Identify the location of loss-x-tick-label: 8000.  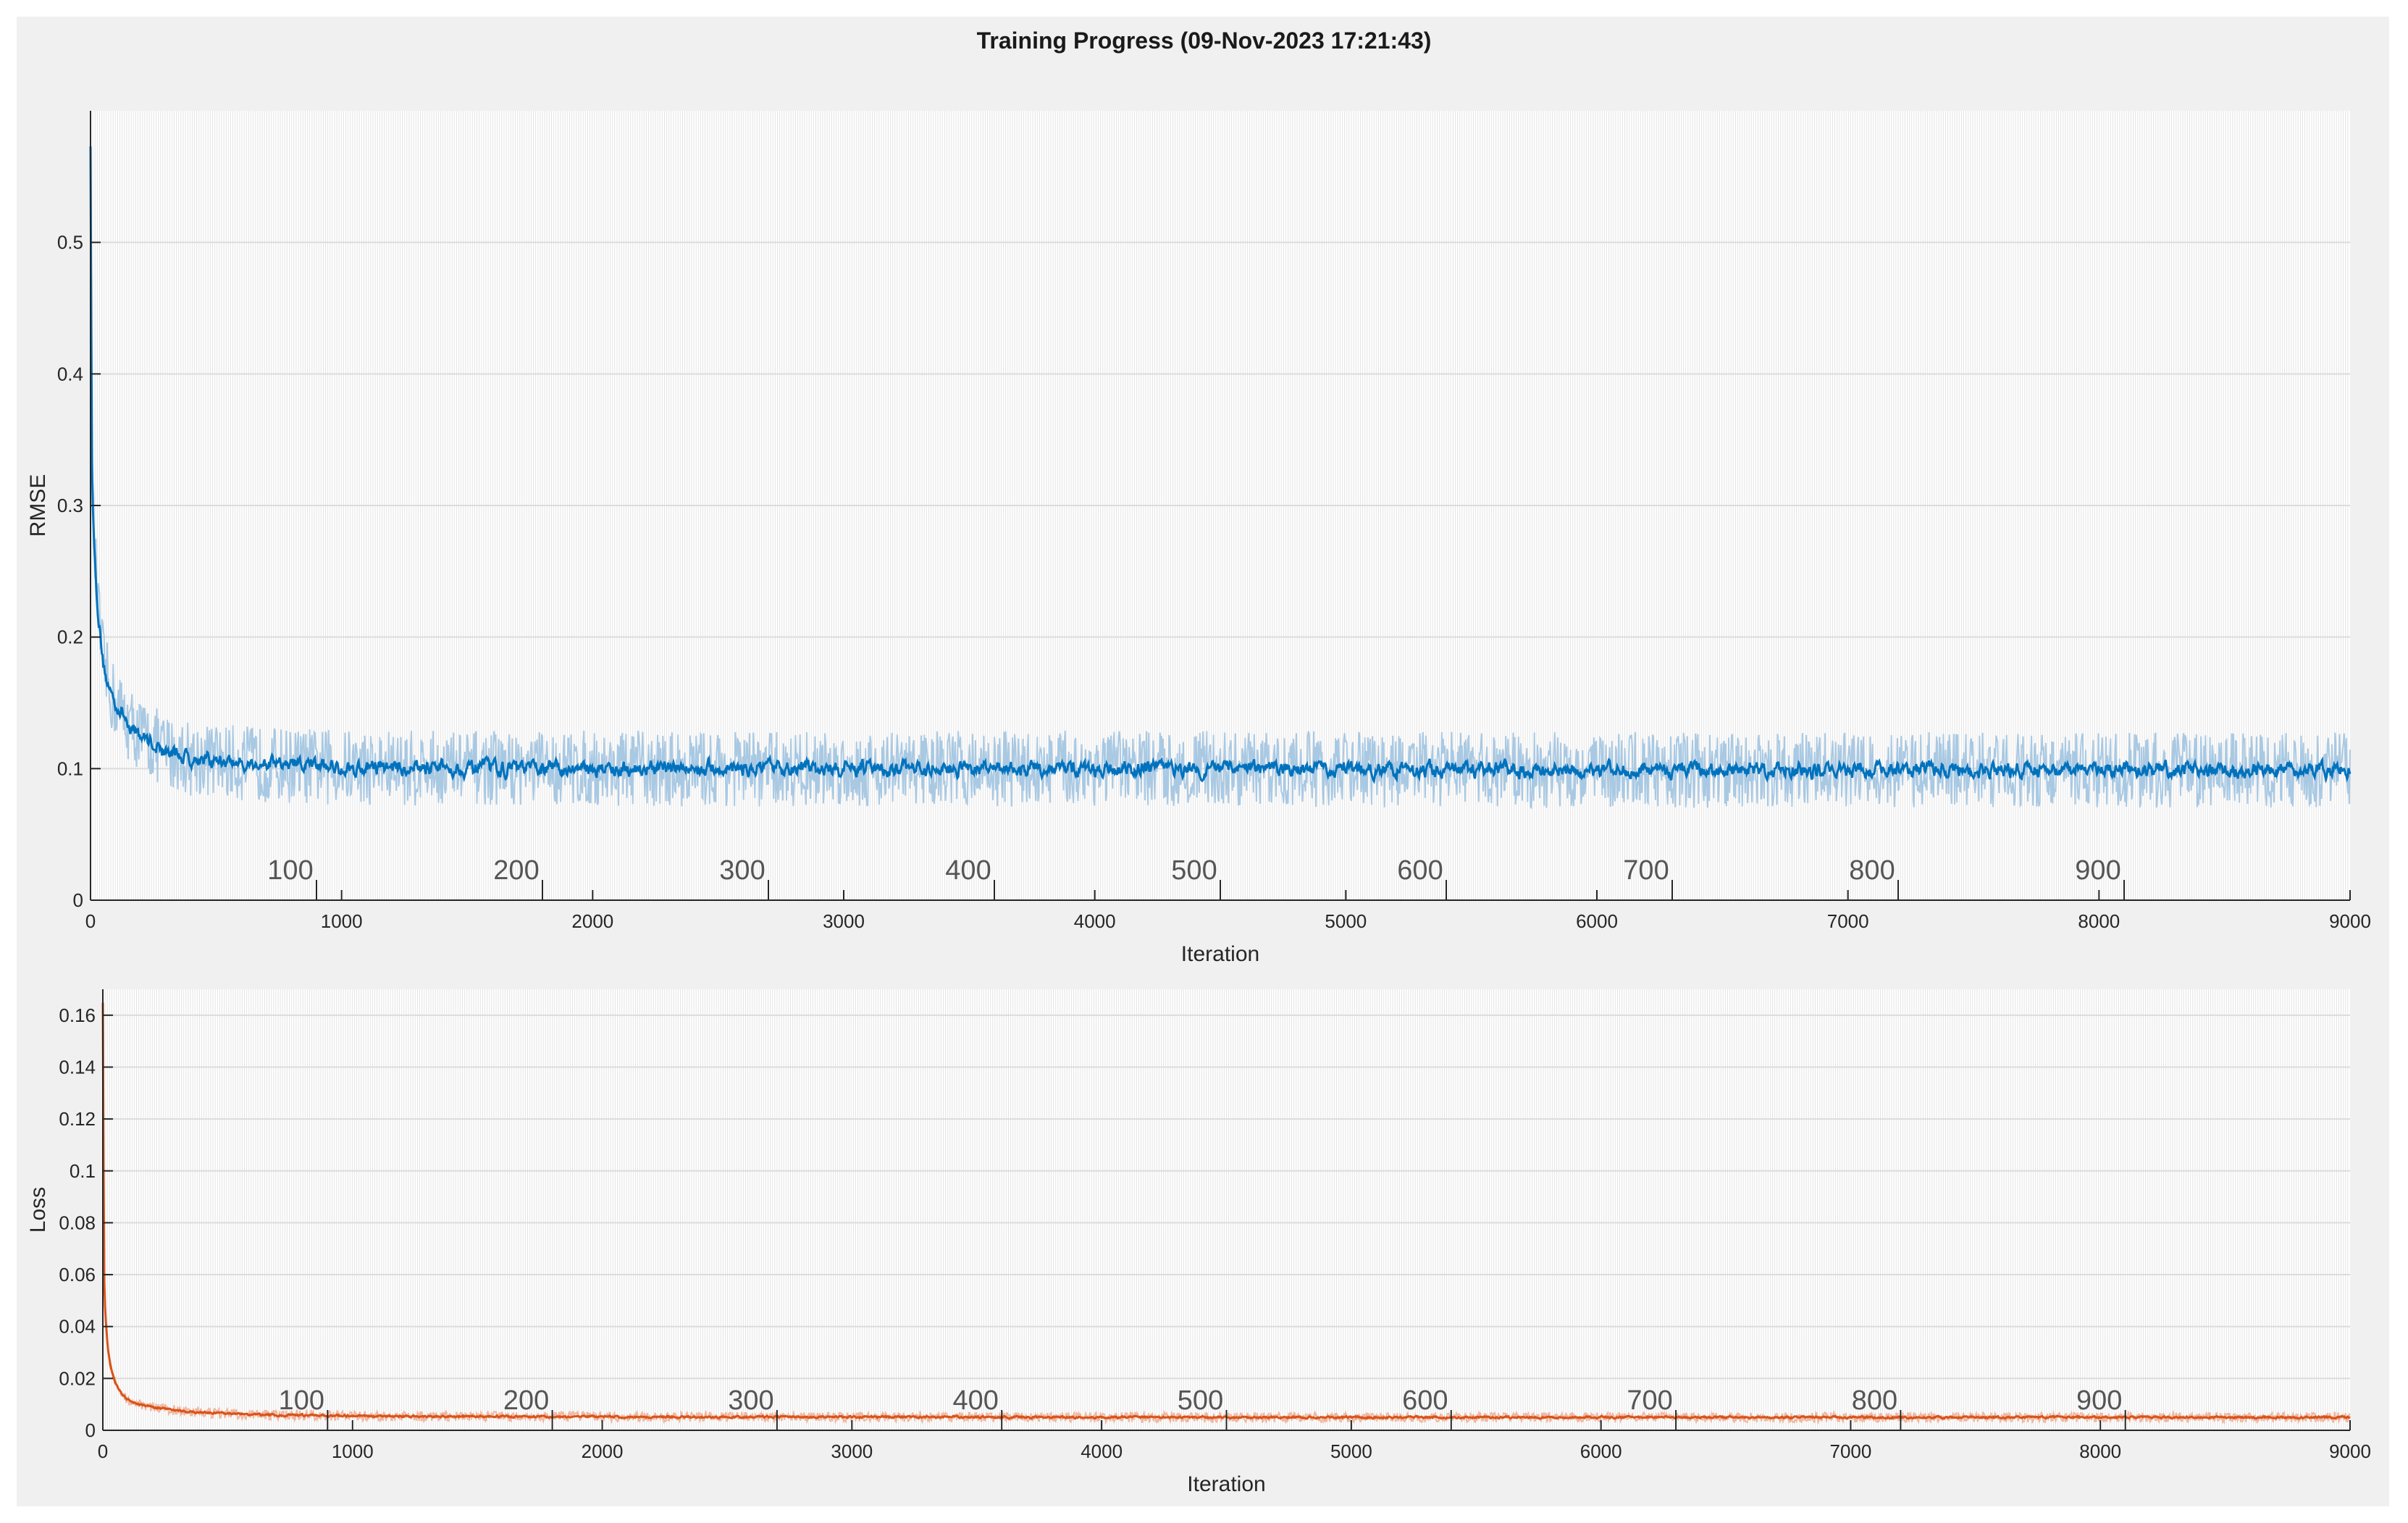
(2100, 1451).